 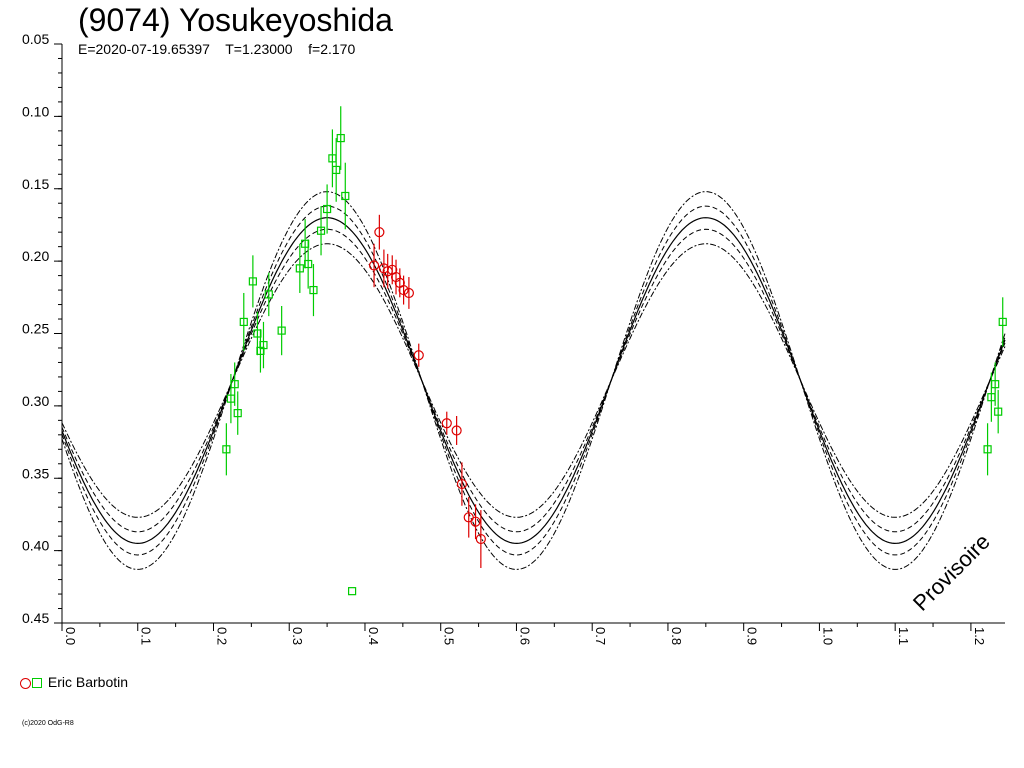 What do you see at coordinates (373, 636) in the screenshot?
I see `x-tick-label: 0.4` at bounding box center [373, 636].